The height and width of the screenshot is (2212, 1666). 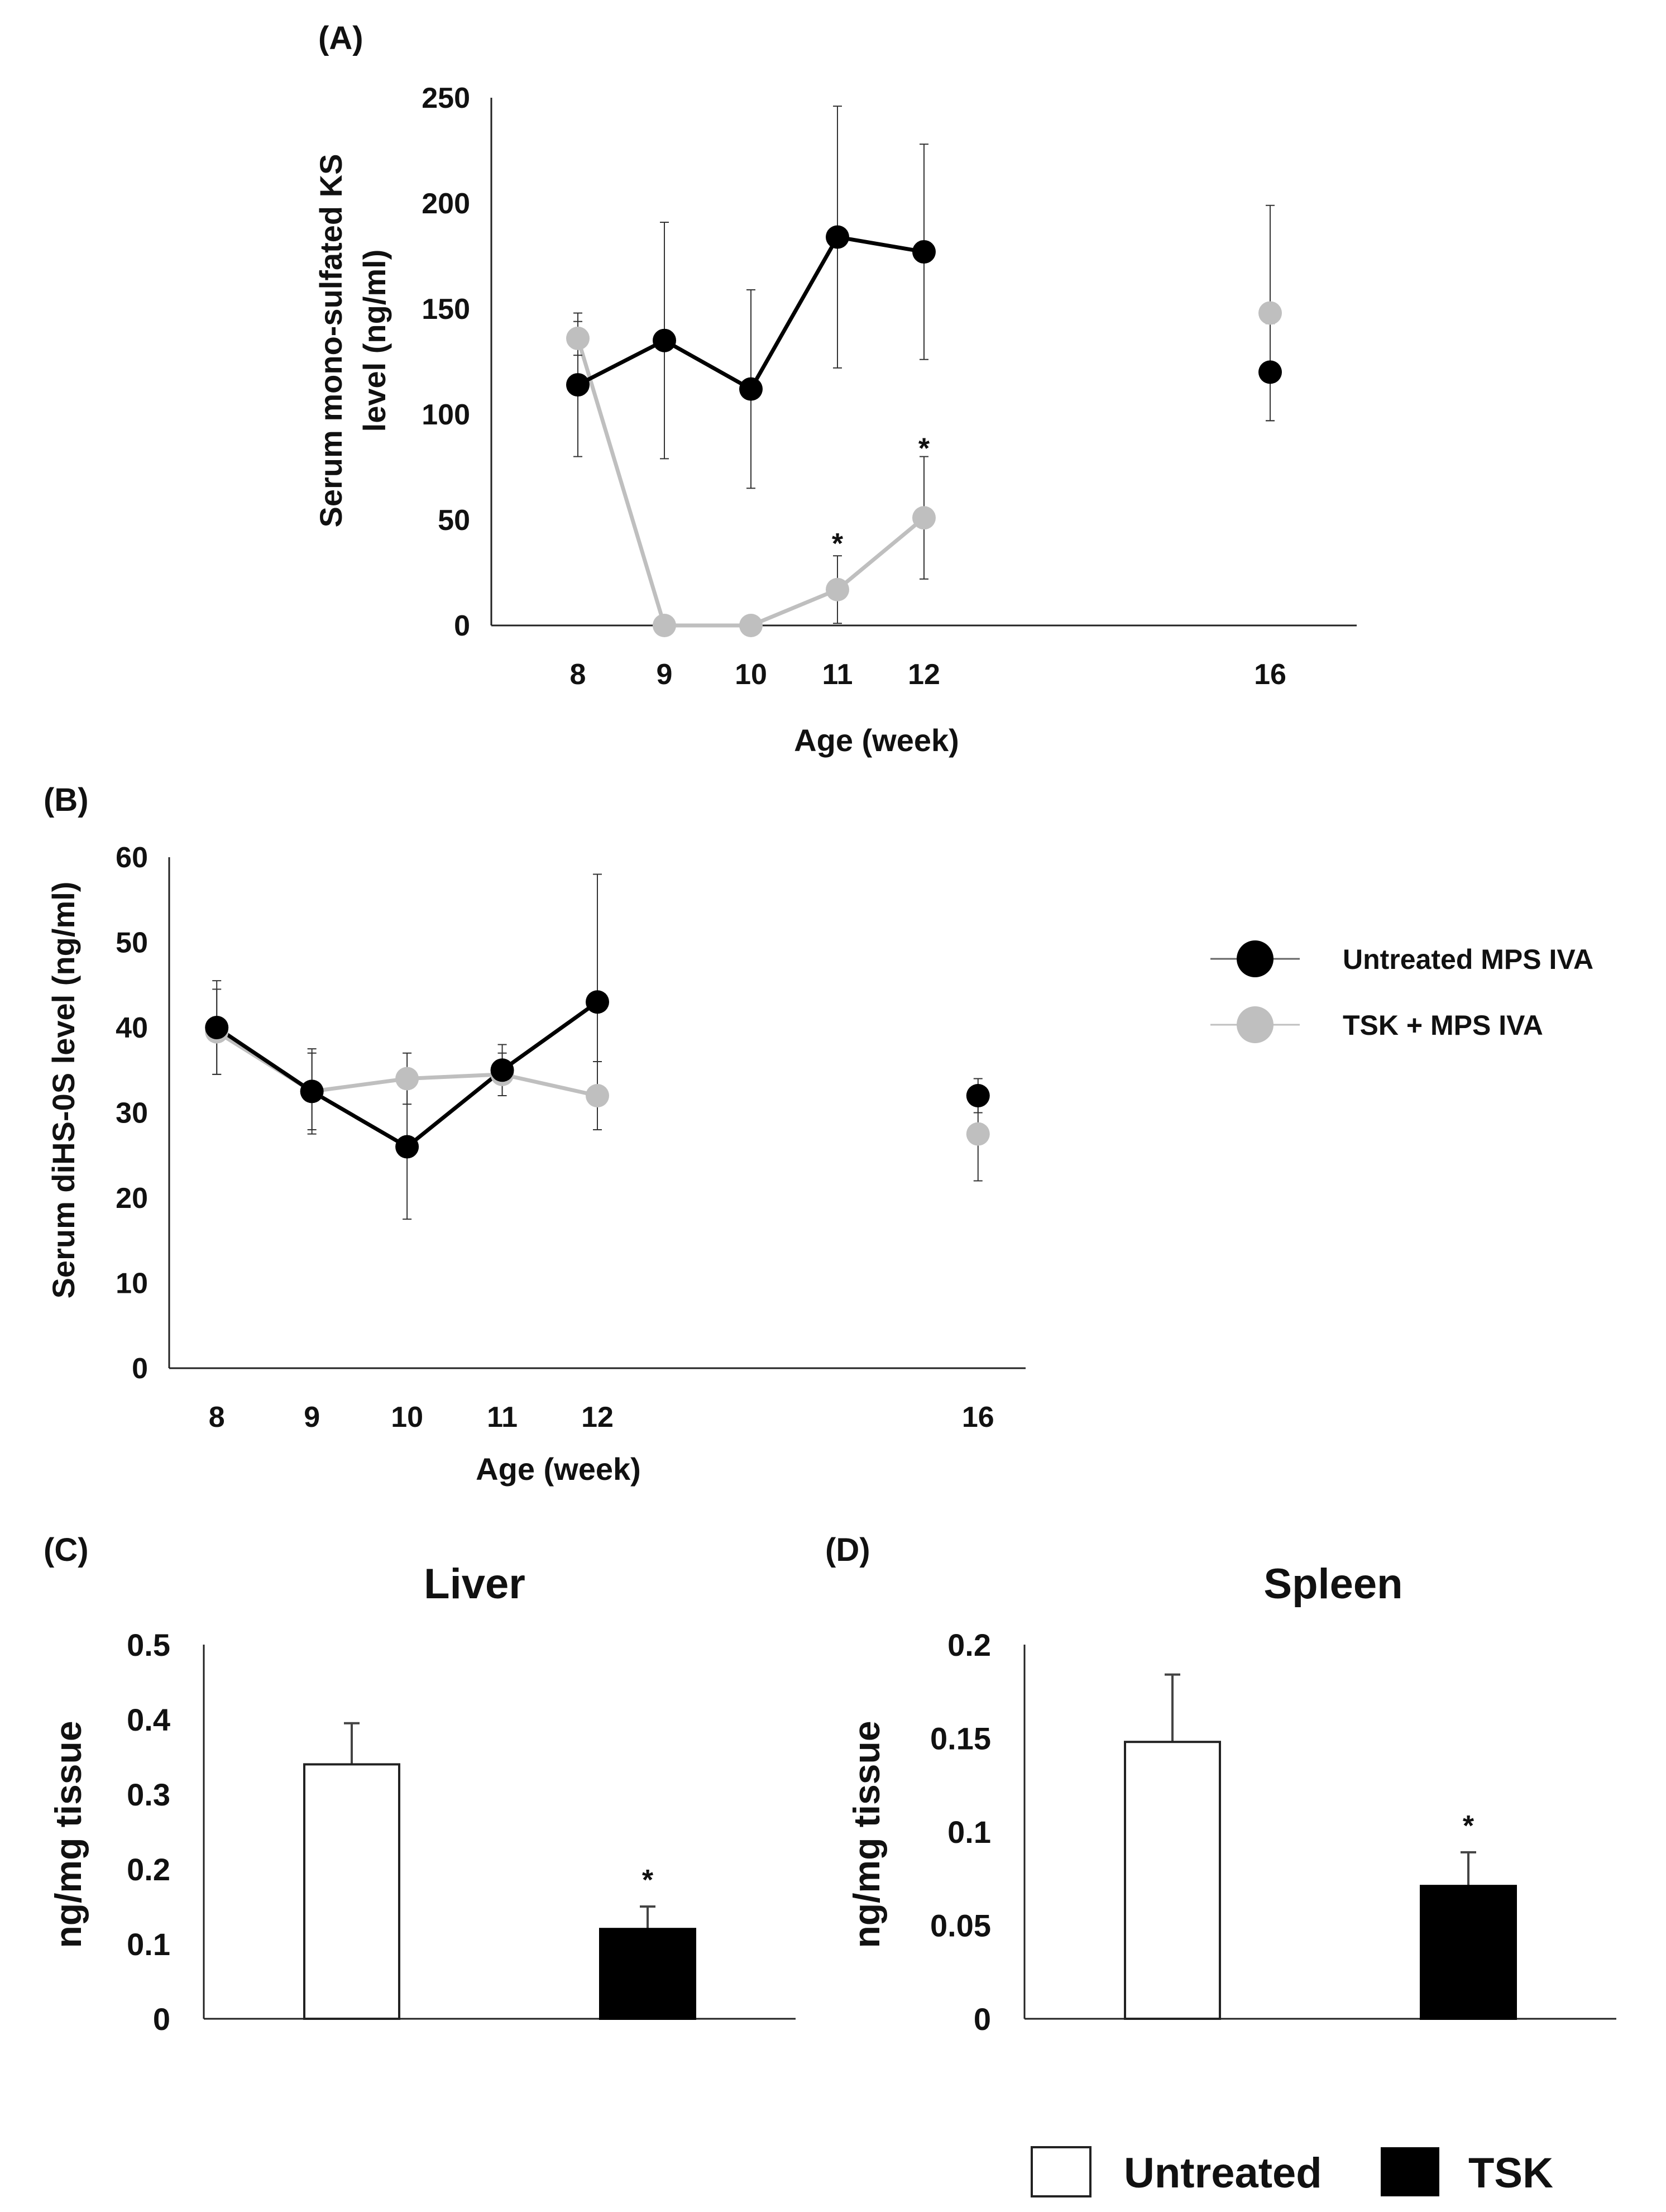 What do you see at coordinates (312, 1417) in the screenshot?
I see `chart-b-xtick-label: 9` at bounding box center [312, 1417].